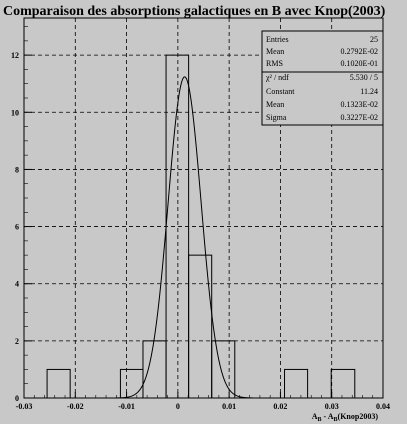  Describe the element at coordinates (359, 104) in the screenshot. I see `stats-value: 0.1323E-02` at that location.